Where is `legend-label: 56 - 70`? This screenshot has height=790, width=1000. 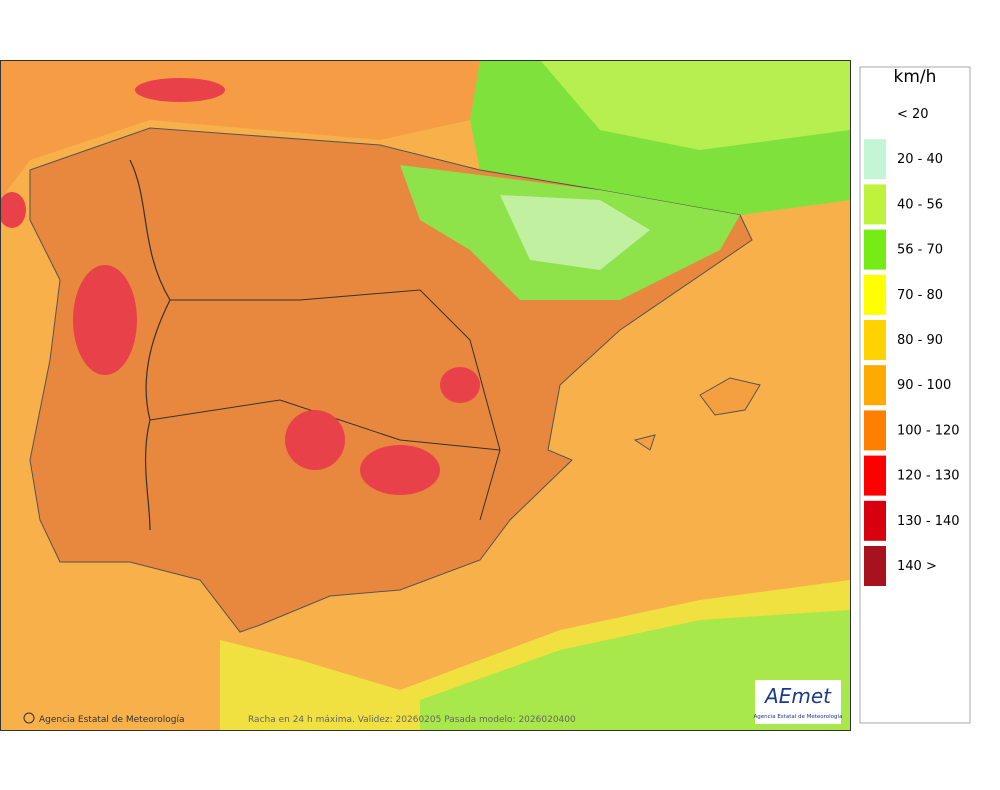
legend-label: 56 - 70 is located at coordinates (920, 250).